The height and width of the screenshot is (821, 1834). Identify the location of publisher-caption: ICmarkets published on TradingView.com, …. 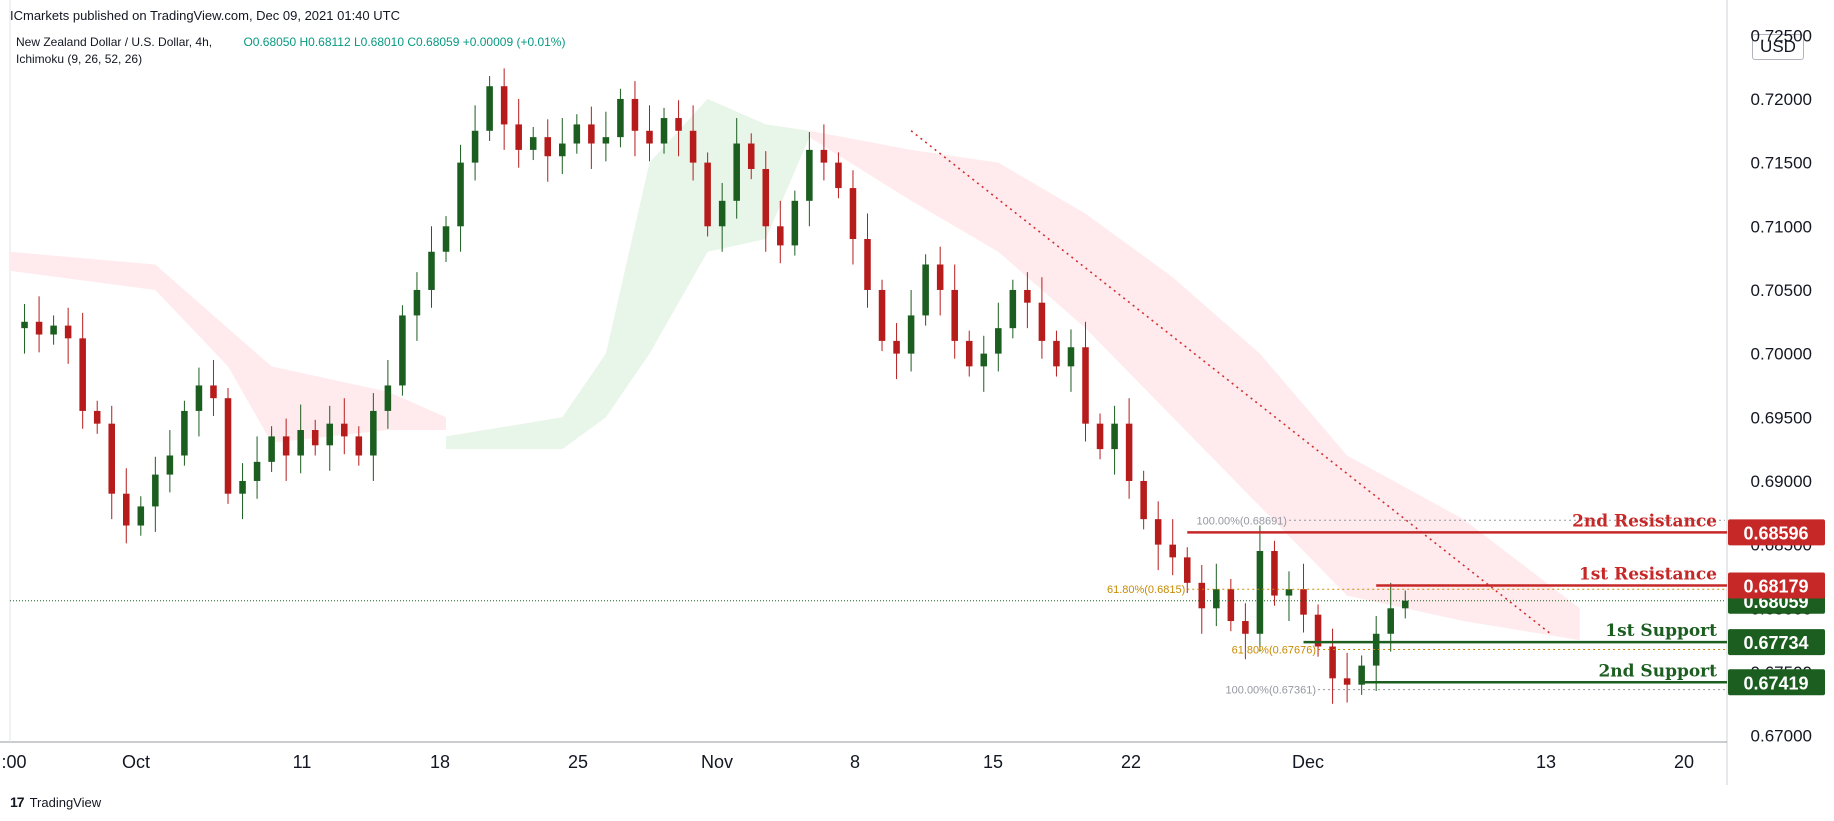
(205, 15).